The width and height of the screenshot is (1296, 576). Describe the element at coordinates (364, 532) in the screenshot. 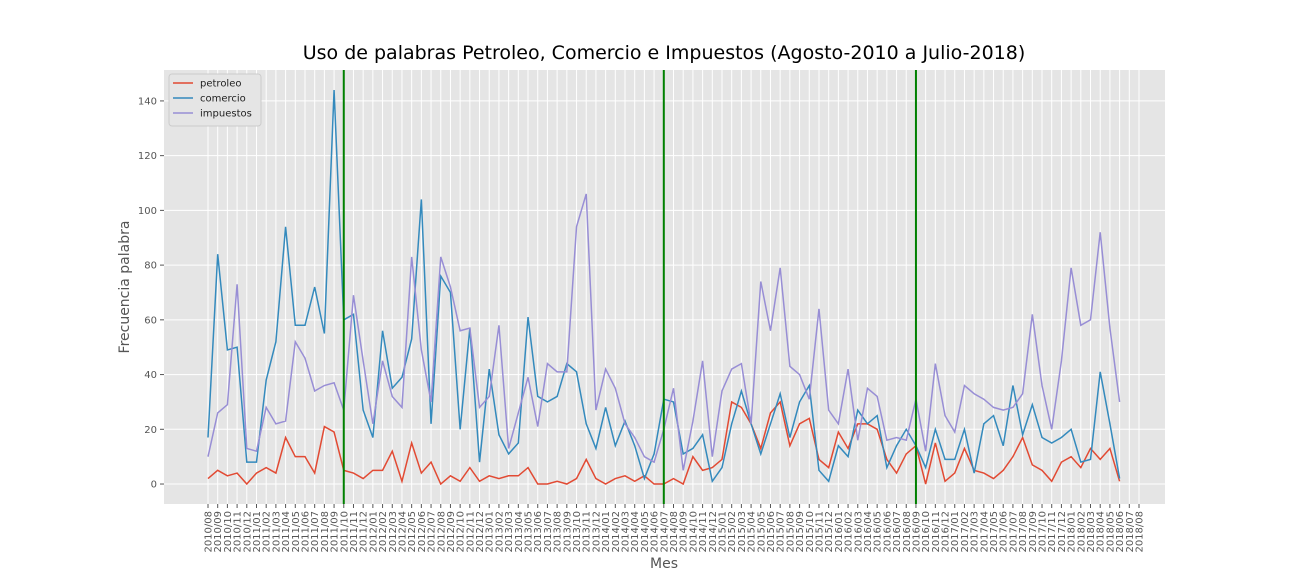

I see `x-tick-label: 2011/12` at that location.